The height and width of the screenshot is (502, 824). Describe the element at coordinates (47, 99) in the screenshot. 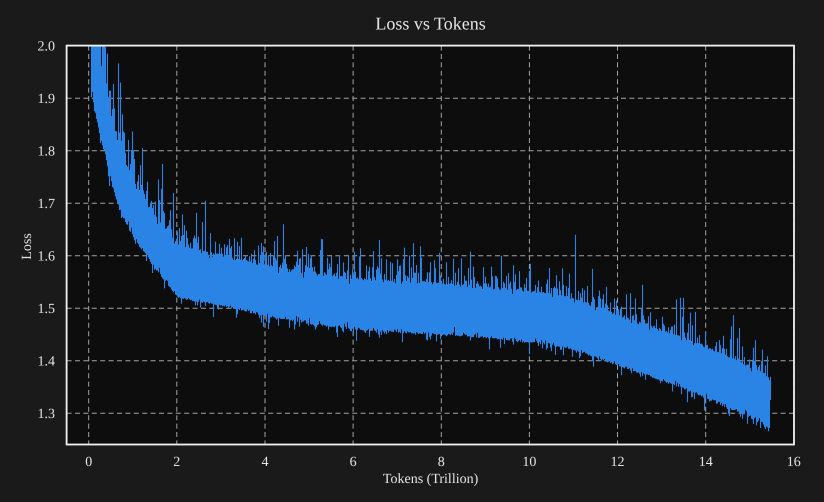

I see `svg-text: 1.9` at that location.